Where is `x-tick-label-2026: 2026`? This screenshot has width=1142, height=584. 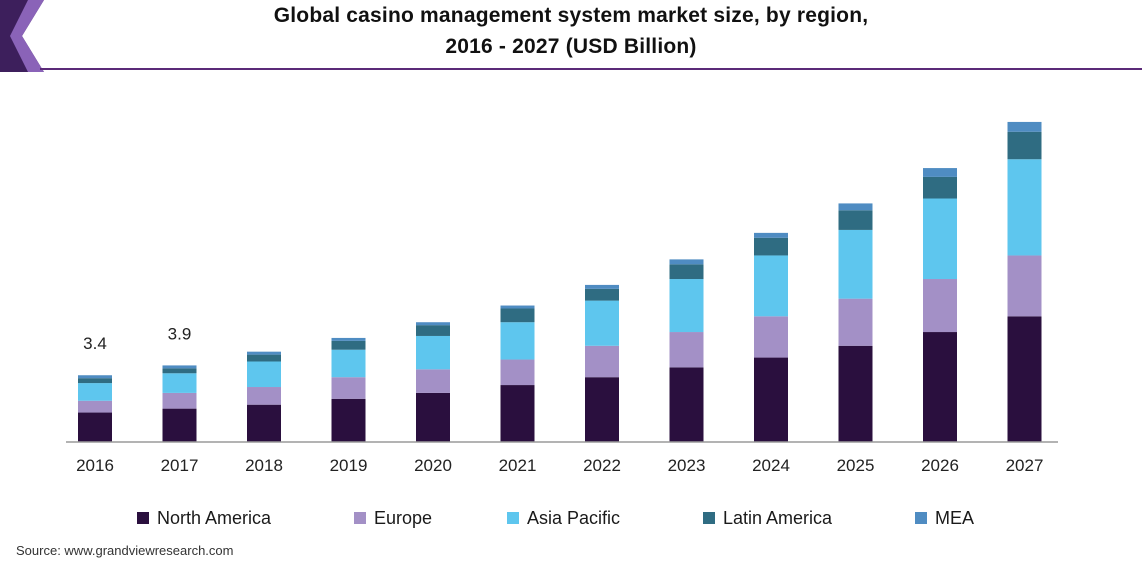
x-tick-label-2026: 2026 is located at coordinates (940, 465).